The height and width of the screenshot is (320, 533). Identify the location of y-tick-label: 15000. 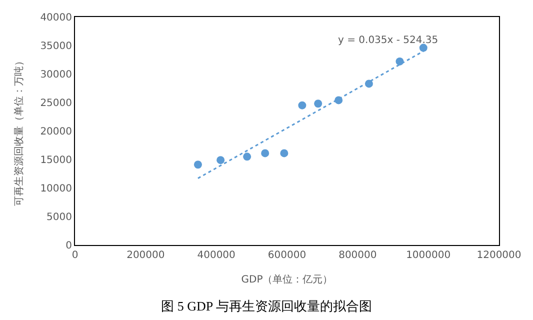
(56, 160).